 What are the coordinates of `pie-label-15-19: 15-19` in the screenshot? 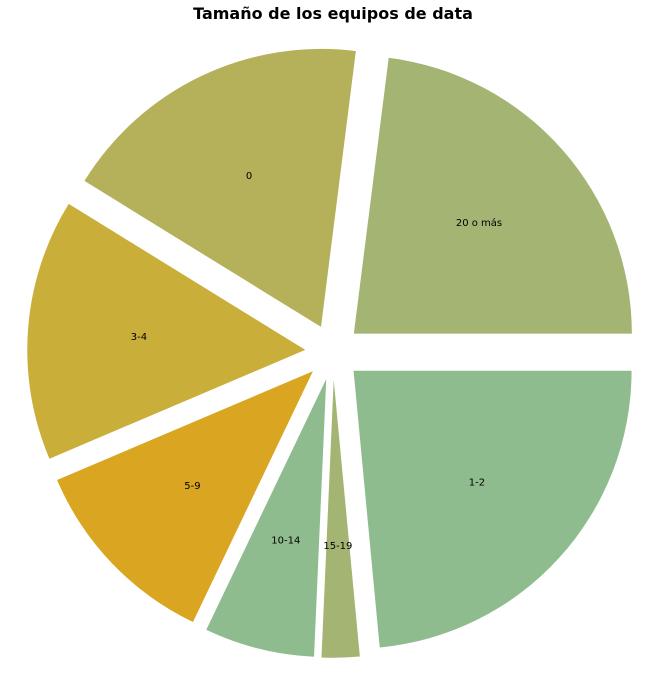 It's located at (337, 546).